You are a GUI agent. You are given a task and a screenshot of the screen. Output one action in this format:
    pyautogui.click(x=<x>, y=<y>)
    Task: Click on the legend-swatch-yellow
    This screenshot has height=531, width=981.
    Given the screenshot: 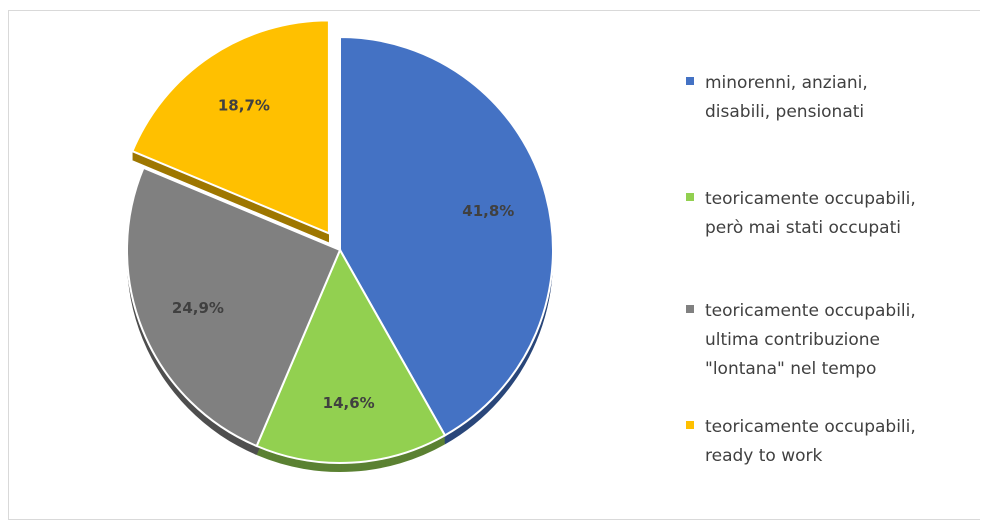 What is the action you would take?
    pyautogui.click(x=690, y=425)
    